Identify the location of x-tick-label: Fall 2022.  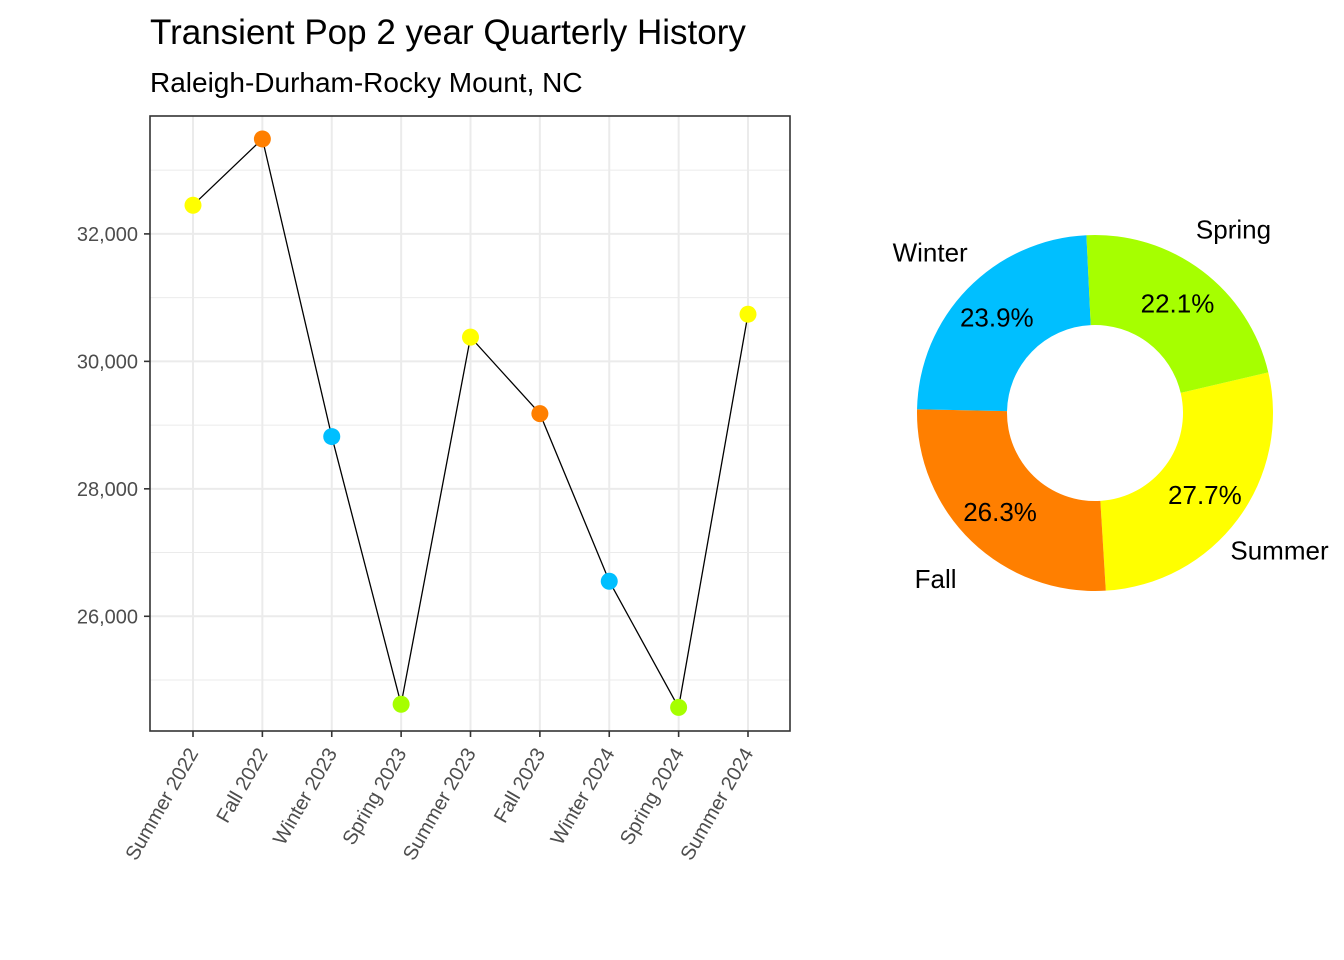
(243, 786).